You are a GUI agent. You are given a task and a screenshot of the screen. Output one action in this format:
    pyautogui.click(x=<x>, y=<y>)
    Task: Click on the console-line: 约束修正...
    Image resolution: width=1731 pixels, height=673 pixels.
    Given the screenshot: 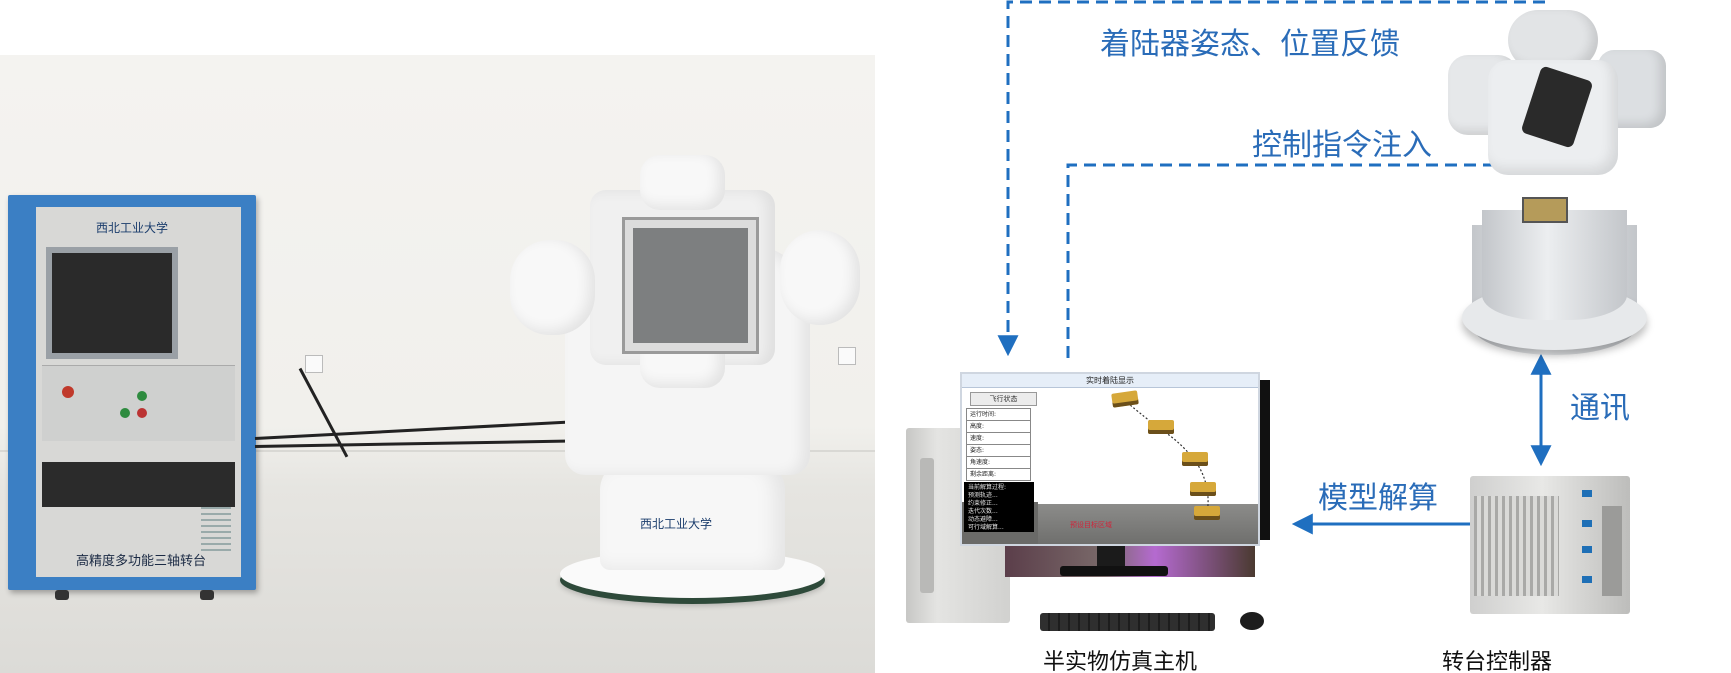 What is the action you would take?
    pyautogui.click(x=983, y=503)
    